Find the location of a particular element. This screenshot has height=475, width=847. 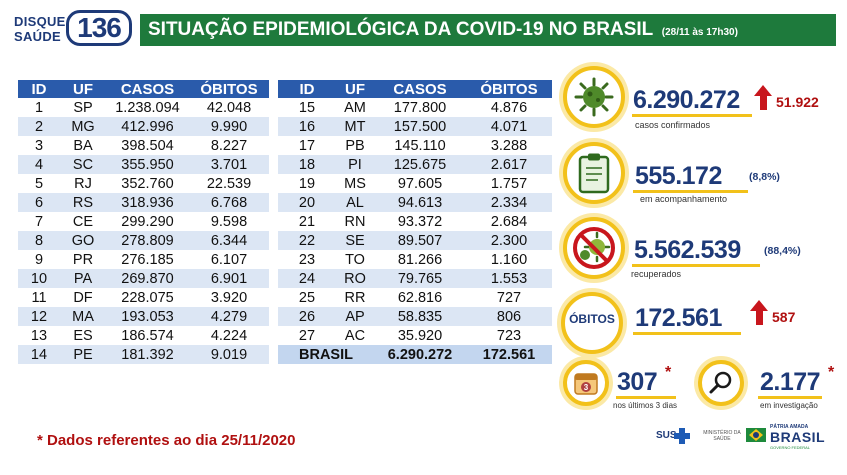

cell-obitos: 4.224 is located at coordinates (229, 335).